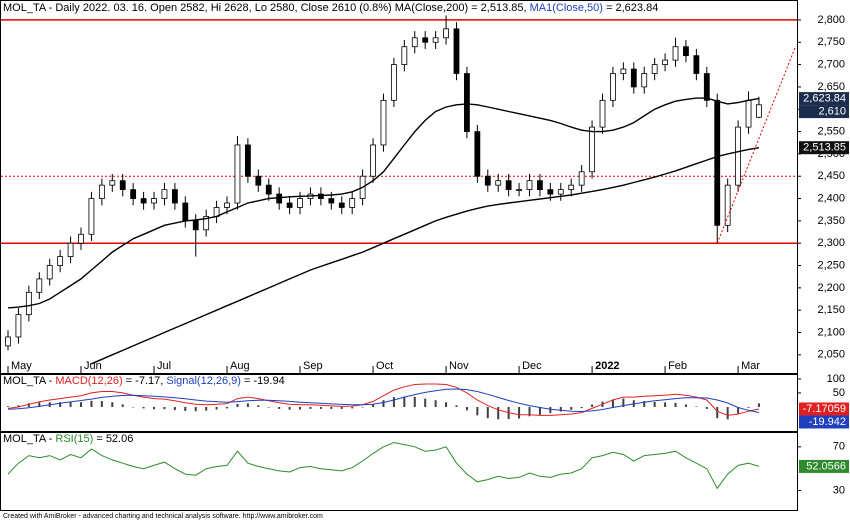 The image size is (850, 520). Describe the element at coordinates (831, 265) in the screenshot. I see `y-tick-label: 2,250` at that location.